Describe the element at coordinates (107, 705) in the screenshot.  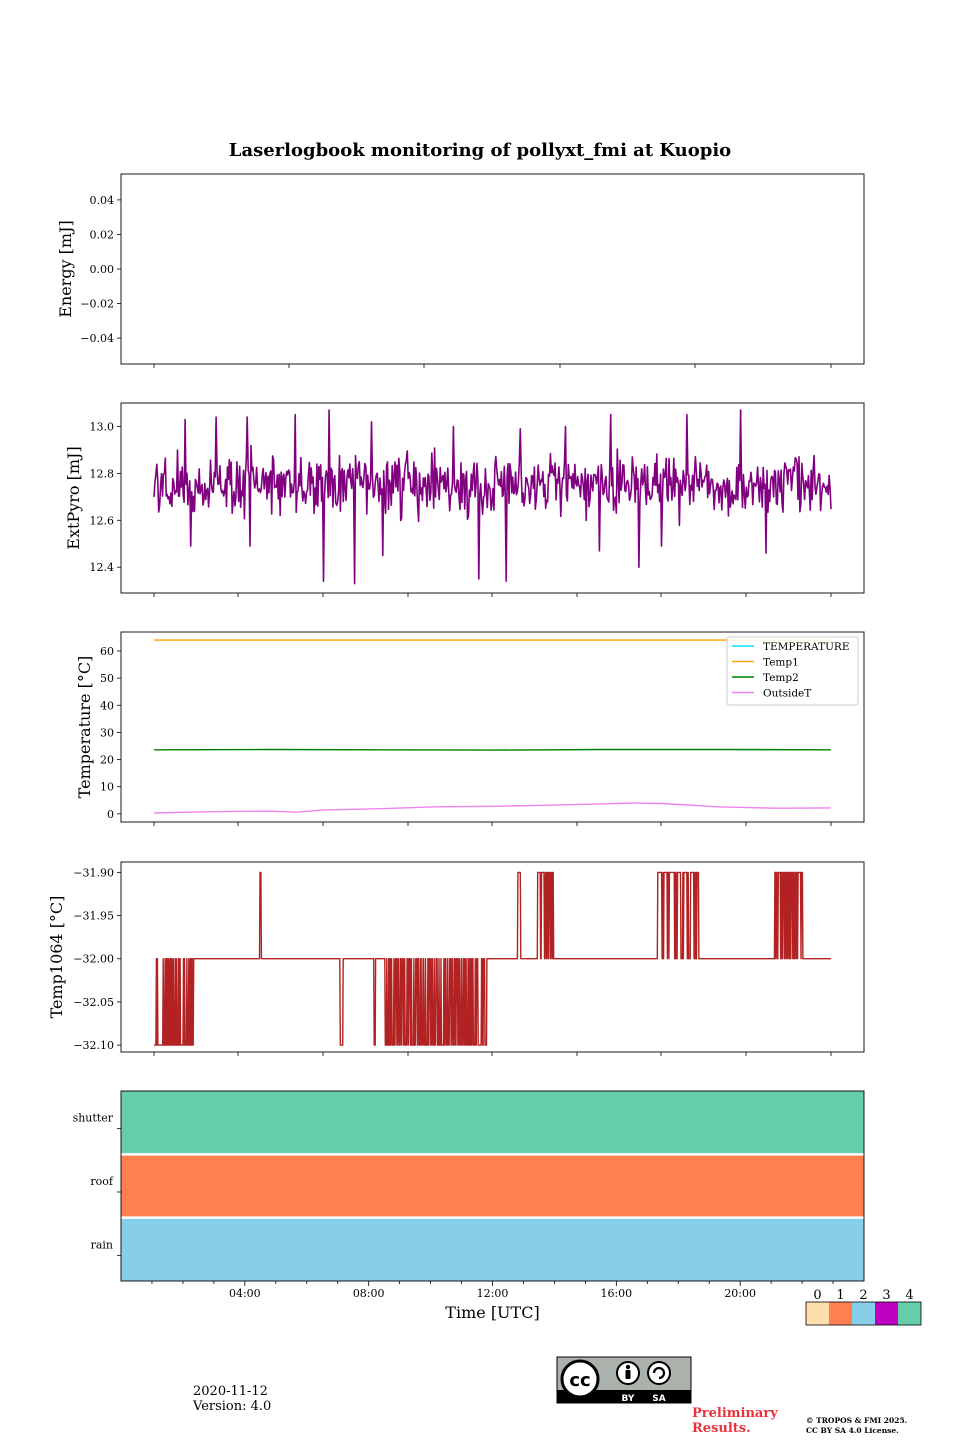
I see `y-tick-label: 40` at that location.